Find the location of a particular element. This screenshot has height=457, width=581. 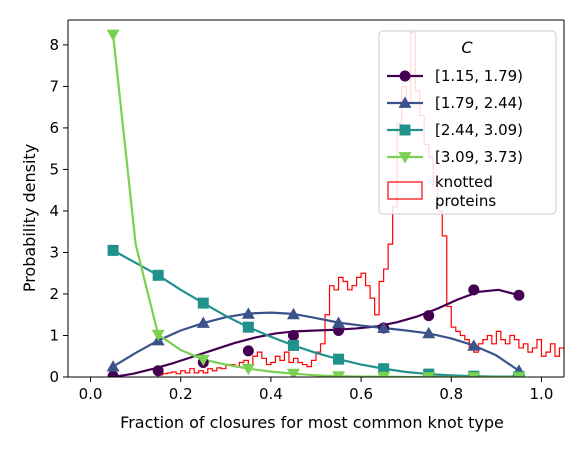

legend-label-3: [3.09, 3.73) is located at coordinates (479, 157).